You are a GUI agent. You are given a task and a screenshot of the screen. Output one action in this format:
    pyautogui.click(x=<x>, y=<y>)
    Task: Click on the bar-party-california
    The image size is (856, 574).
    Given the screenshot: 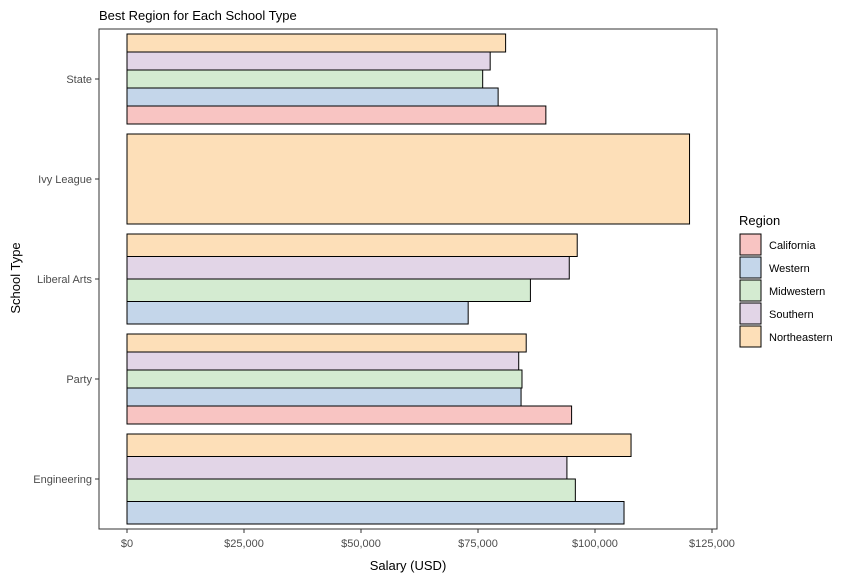 What is the action you would take?
    pyautogui.click(x=349, y=415)
    